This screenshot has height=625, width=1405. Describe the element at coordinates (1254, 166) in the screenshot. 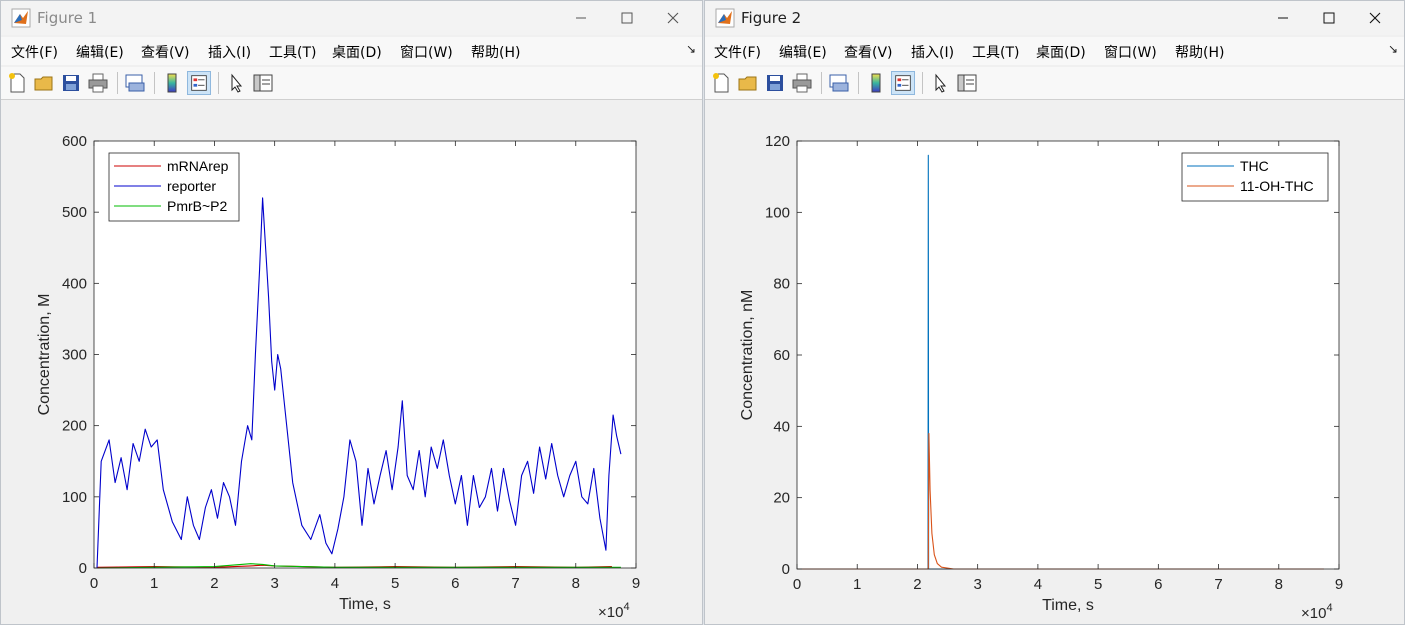

I see `legend-entry: THC` at that location.